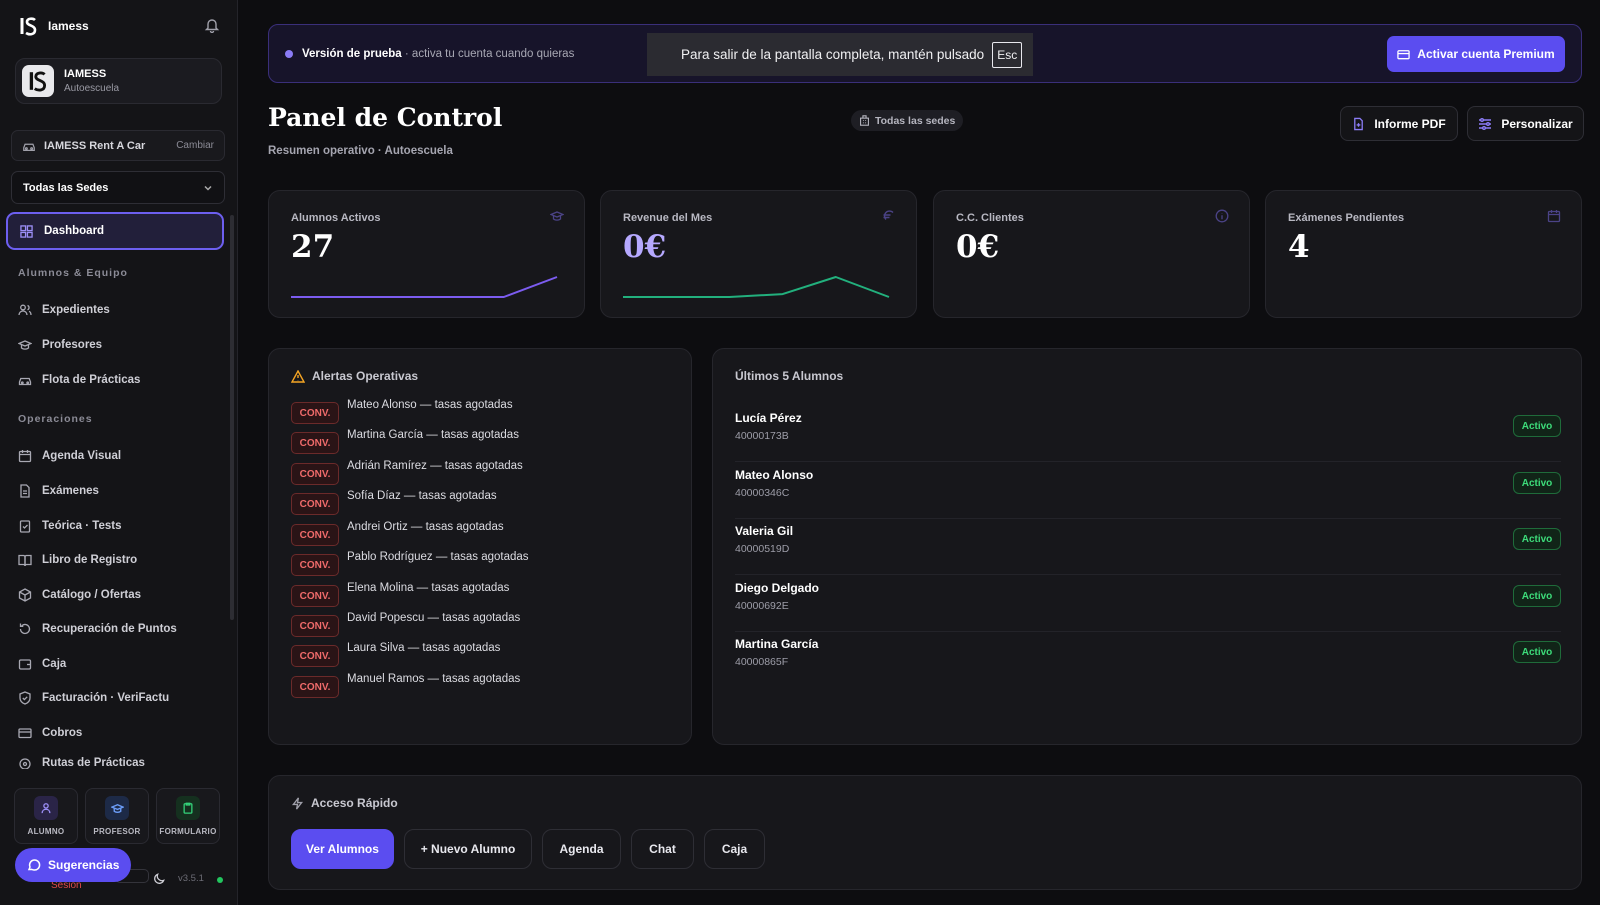 This screenshot has height=905, width=1600. I want to click on alert-item: CONV. Laura Silva — tasas agotadas, so click(396, 654).